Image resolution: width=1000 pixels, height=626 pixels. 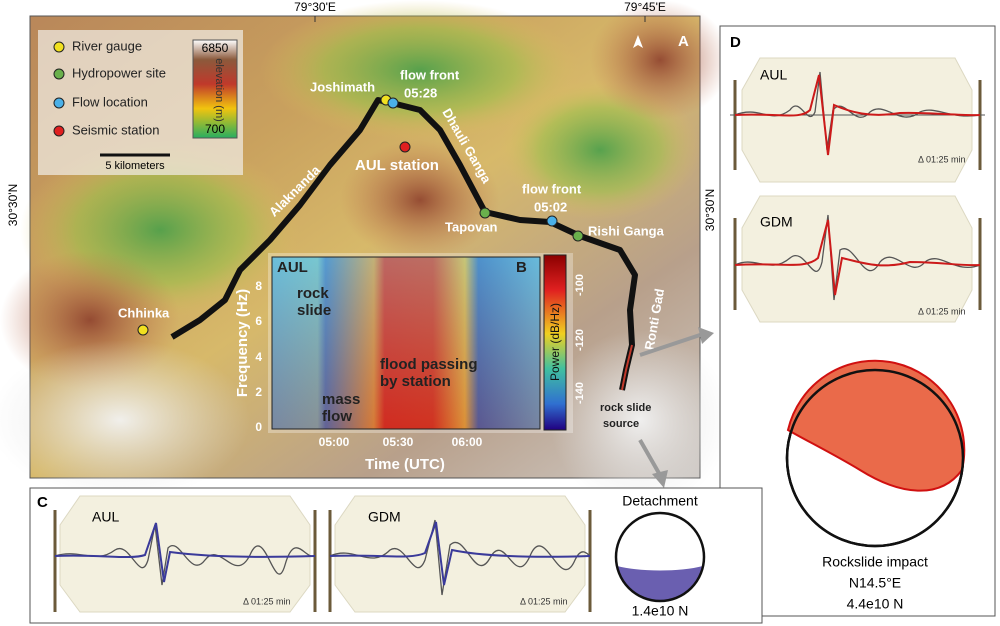 I want to click on colorbar-tick-label: -120, so click(x=580, y=340).